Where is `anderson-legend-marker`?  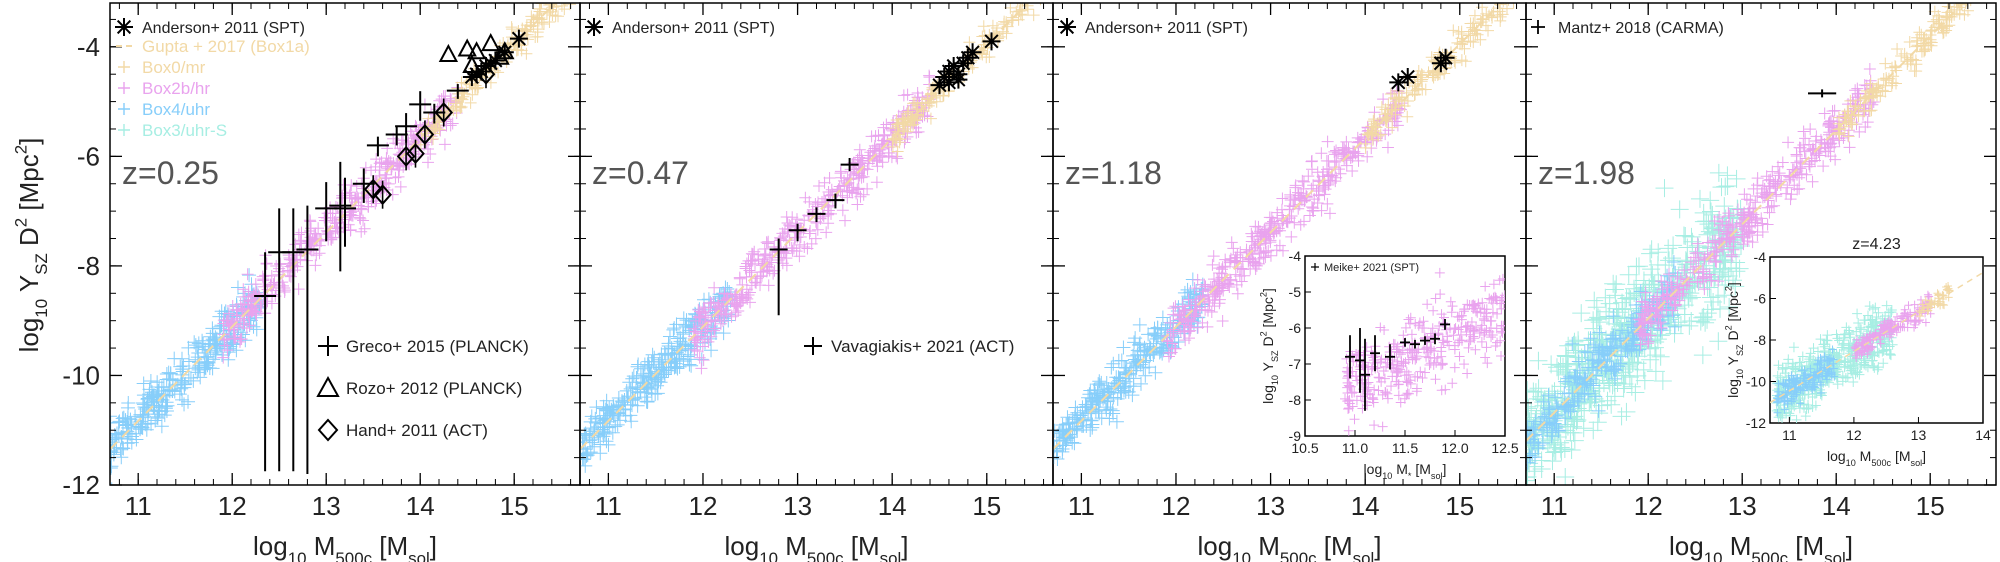 anderson-legend-marker is located at coordinates (594, 27).